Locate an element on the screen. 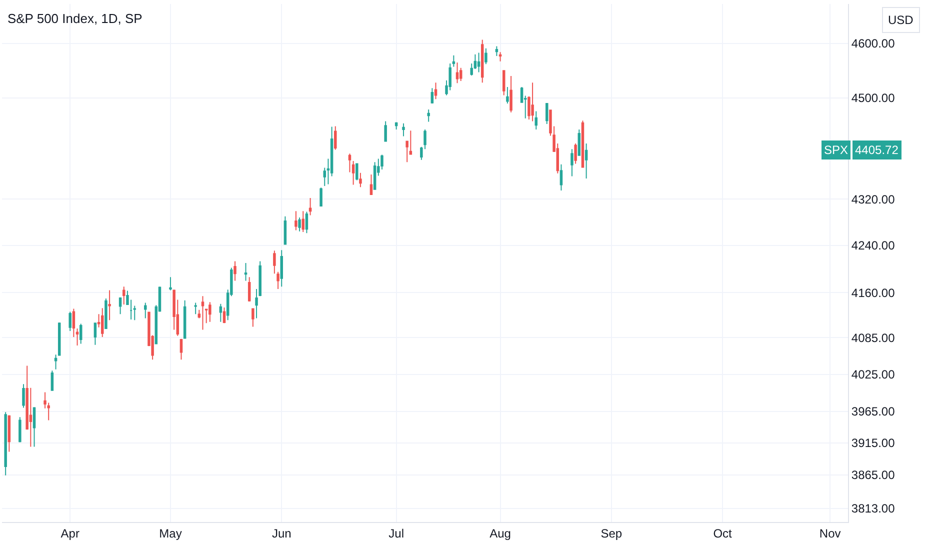  y-tick-label: 4085.00 is located at coordinates (873, 337).